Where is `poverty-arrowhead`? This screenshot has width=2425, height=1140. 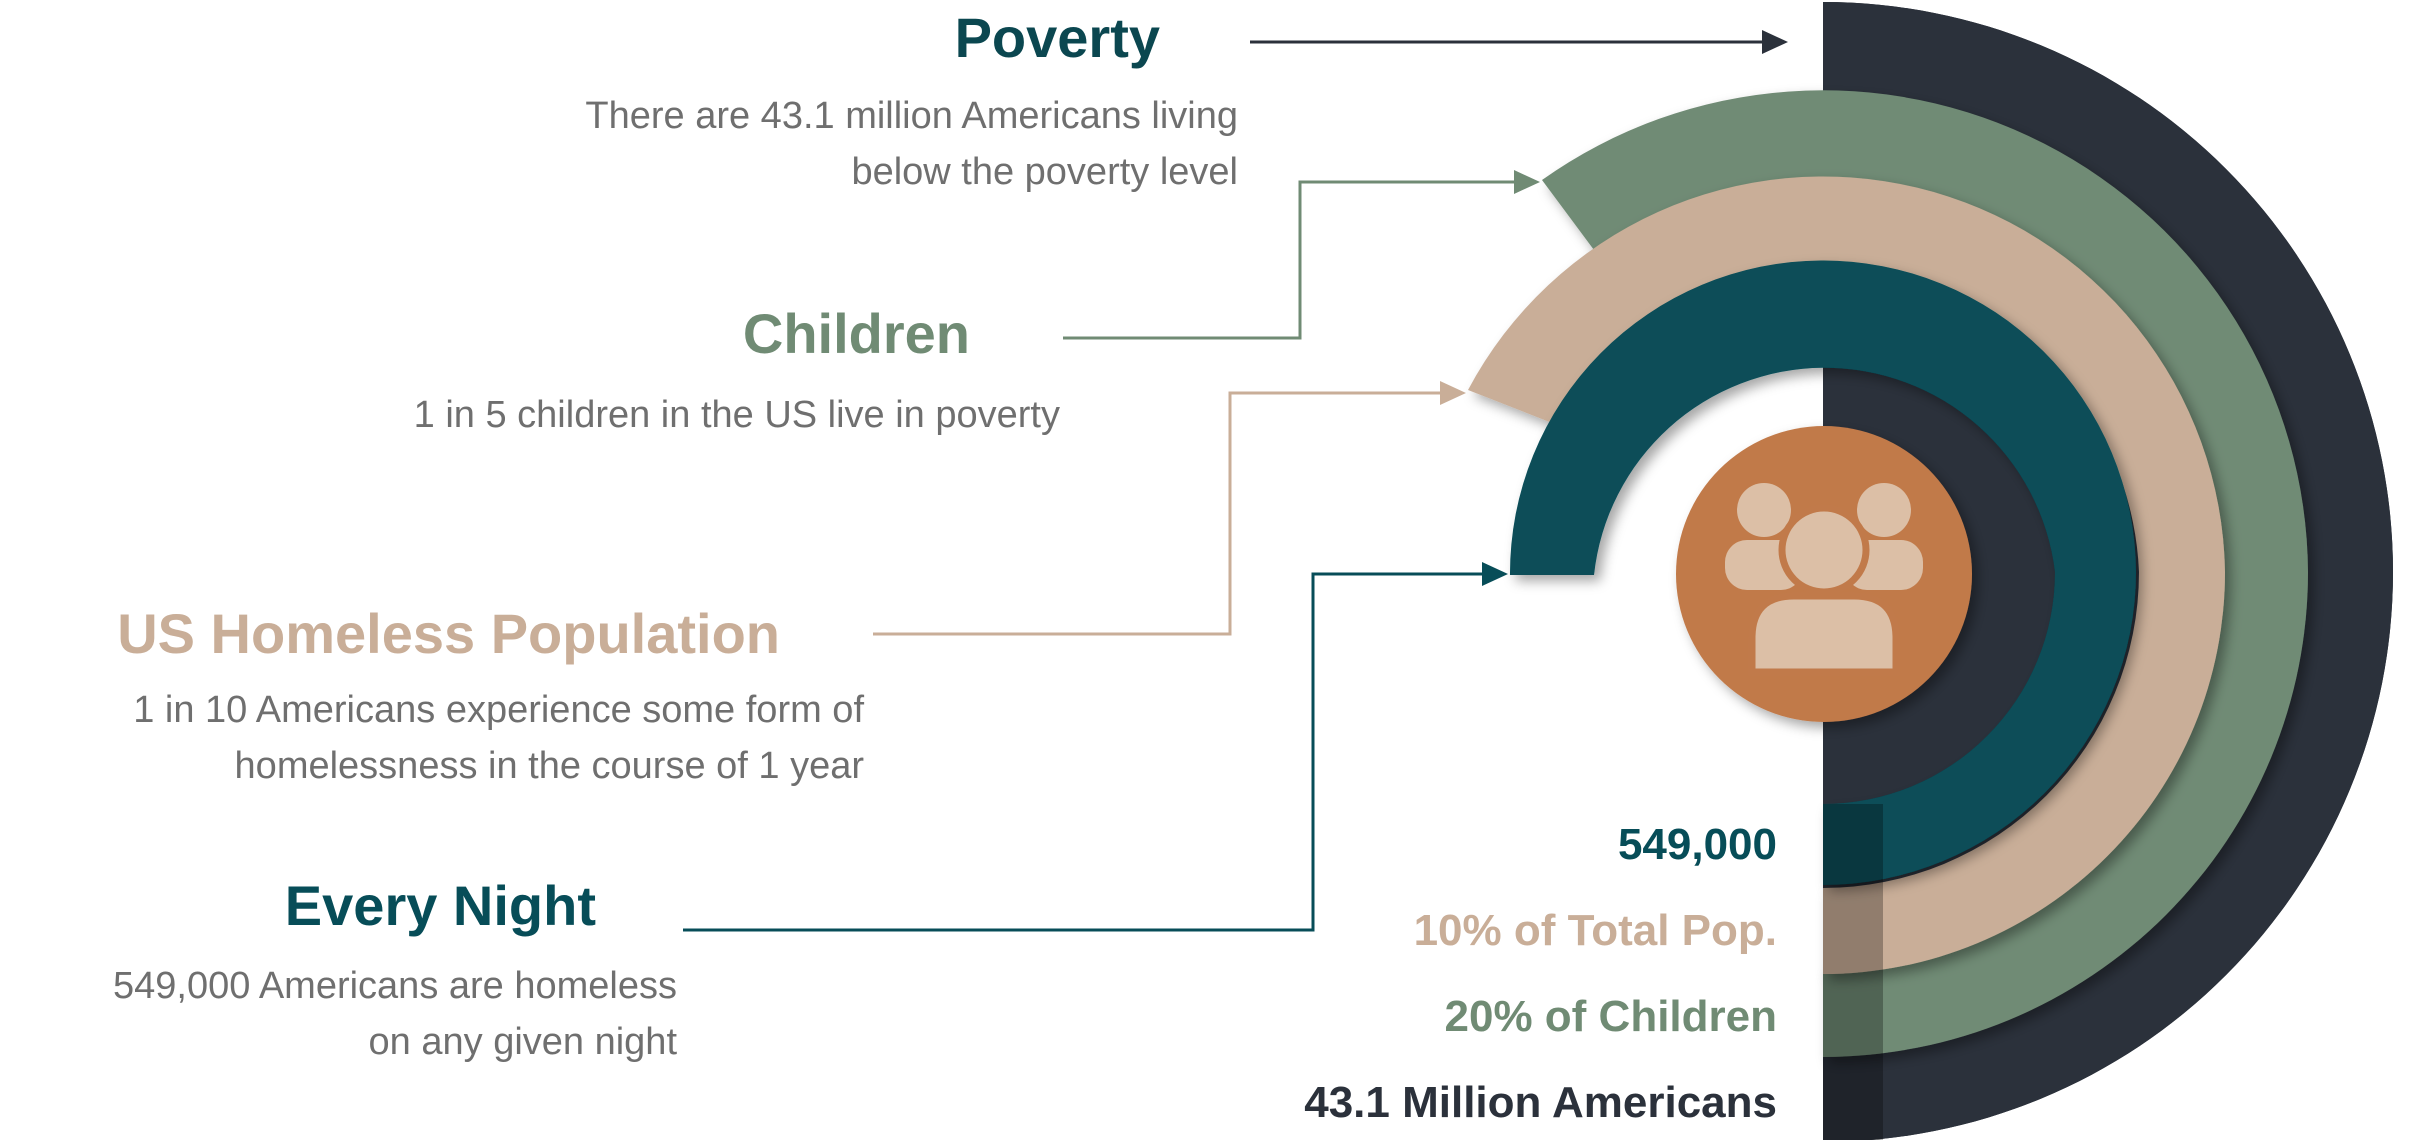 poverty-arrowhead is located at coordinates (1775, 42).